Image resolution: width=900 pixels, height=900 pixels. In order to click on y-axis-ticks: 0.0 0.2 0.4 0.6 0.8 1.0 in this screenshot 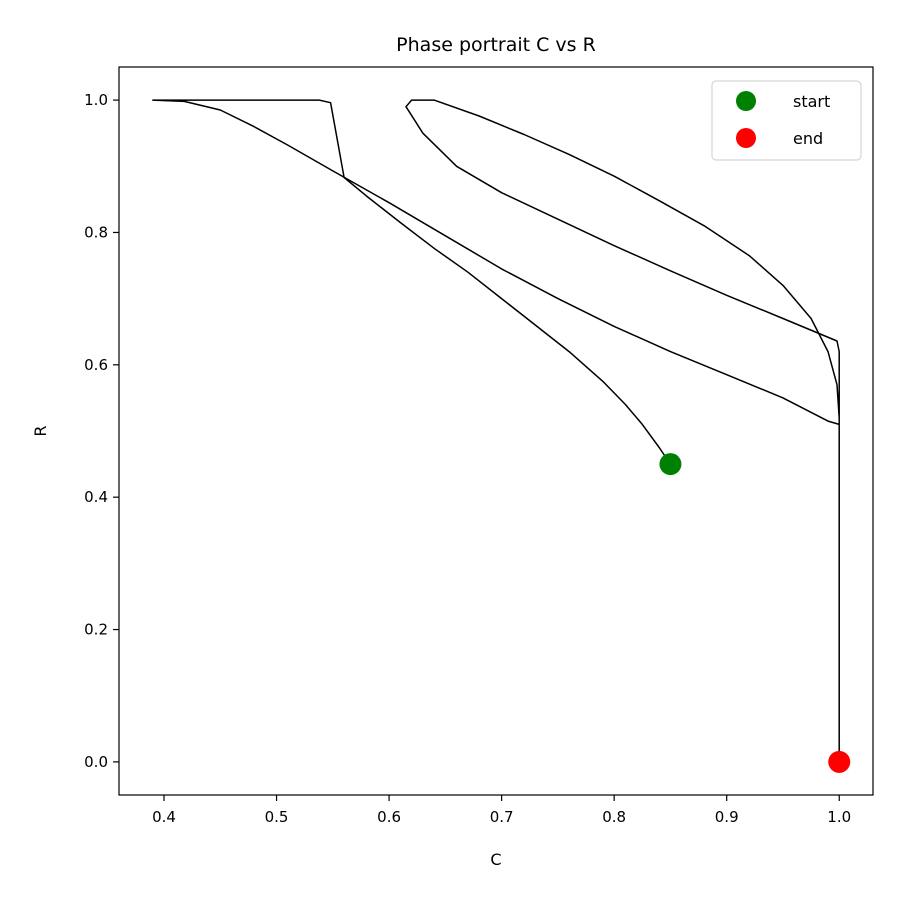, I will do `click(101, 431)`.